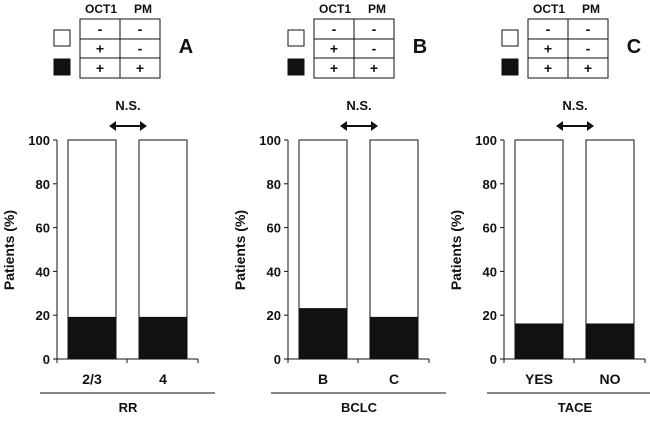 The image size is (650, 422). Describe the element at coordinates (323, 379) in the screenshot. I see `x-tick-label: B` at that location.